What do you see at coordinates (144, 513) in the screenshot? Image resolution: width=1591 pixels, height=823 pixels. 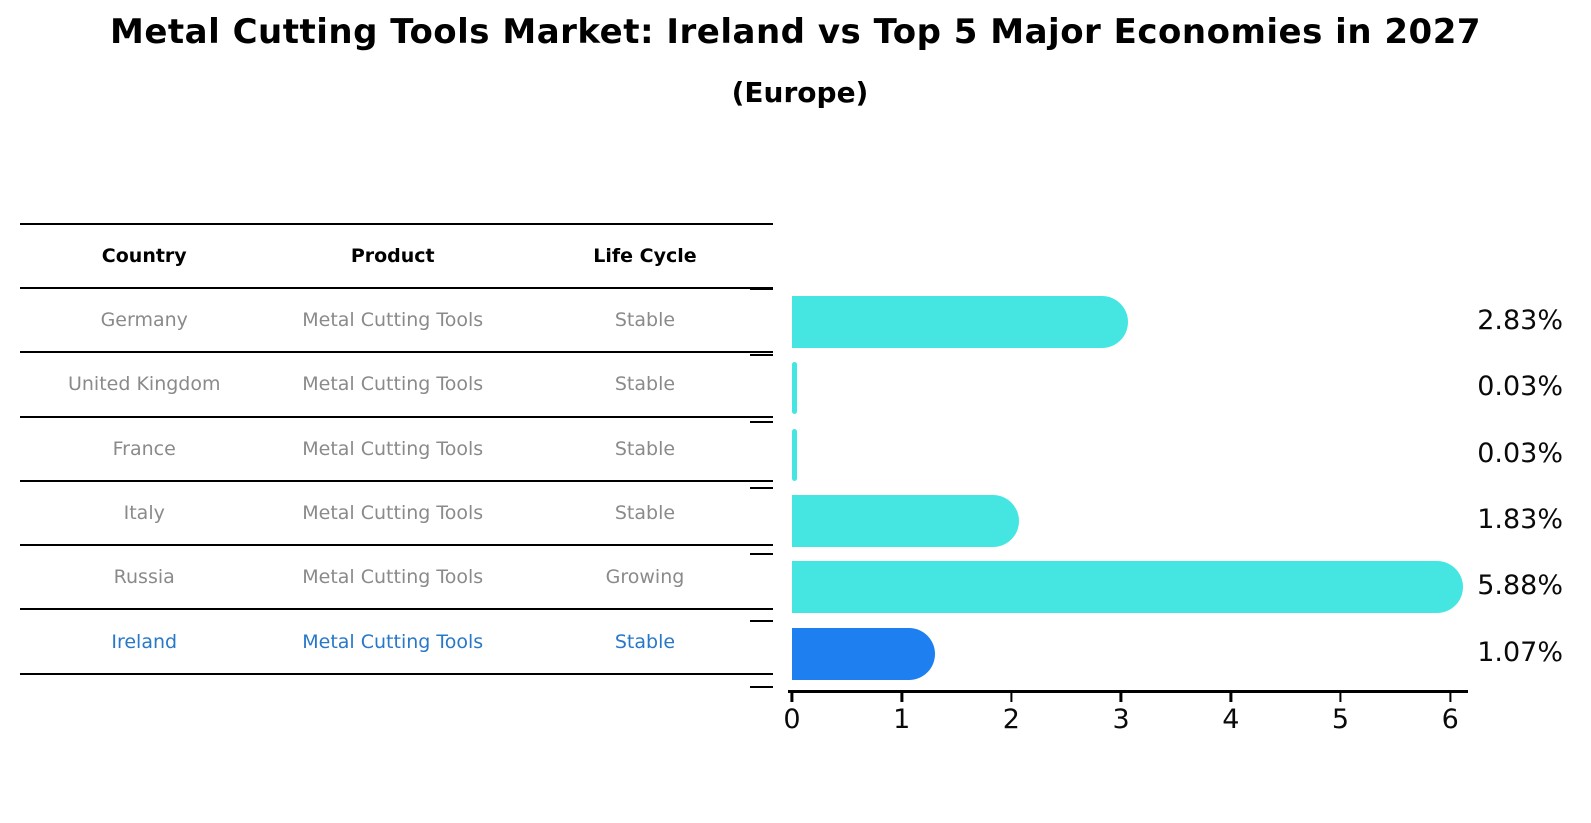 I see `cell-country: Italy` at bounding box center [144, 513].